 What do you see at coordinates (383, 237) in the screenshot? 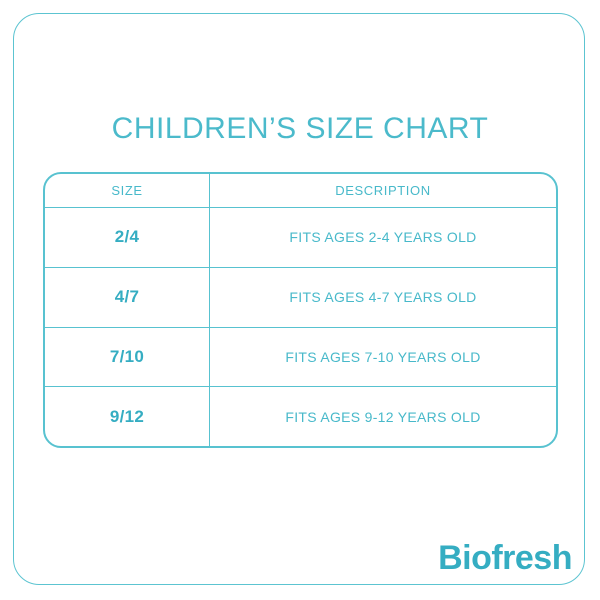
I see `description-cell: FITS AGES 2-4 YEARS OLD` at bounding box center [383, 237].